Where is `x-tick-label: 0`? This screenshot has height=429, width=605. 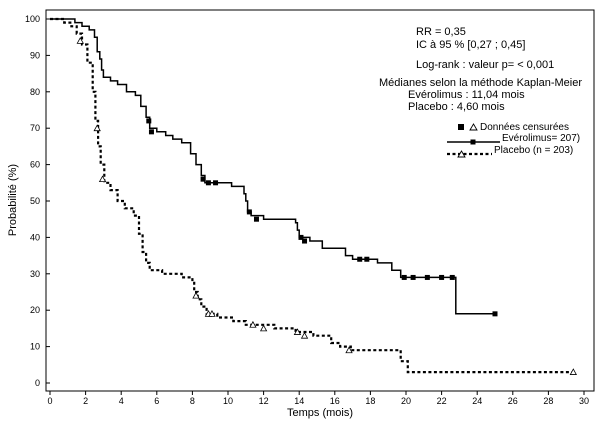
x-tick-label: 0 is located at coordinates (49, 401).